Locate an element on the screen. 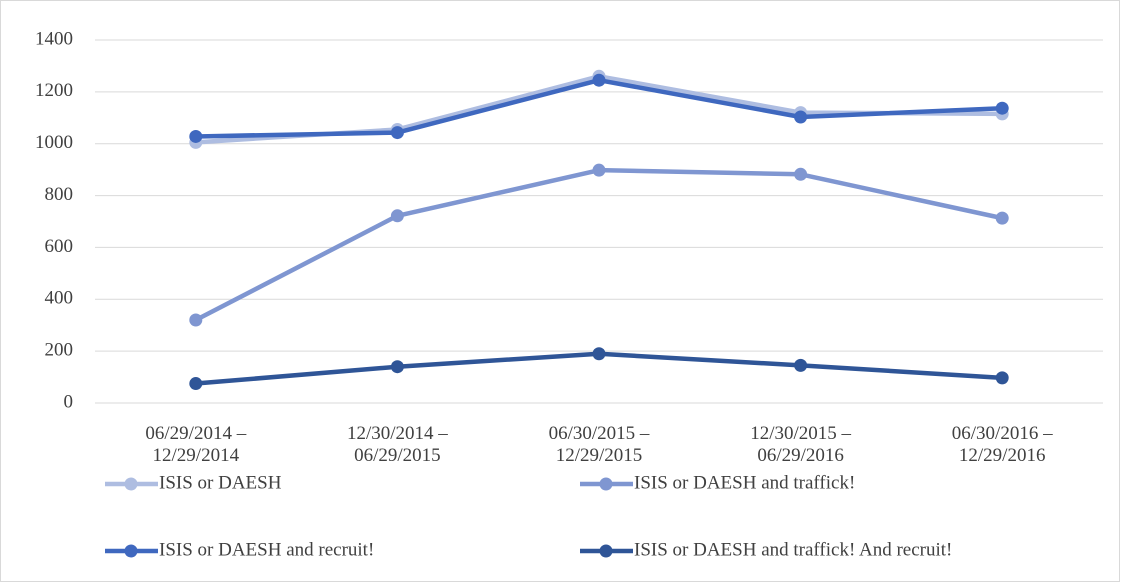 This screenshot has width=1121, height=583. y-tick-label: 400 is located at coordinates (59, 298).